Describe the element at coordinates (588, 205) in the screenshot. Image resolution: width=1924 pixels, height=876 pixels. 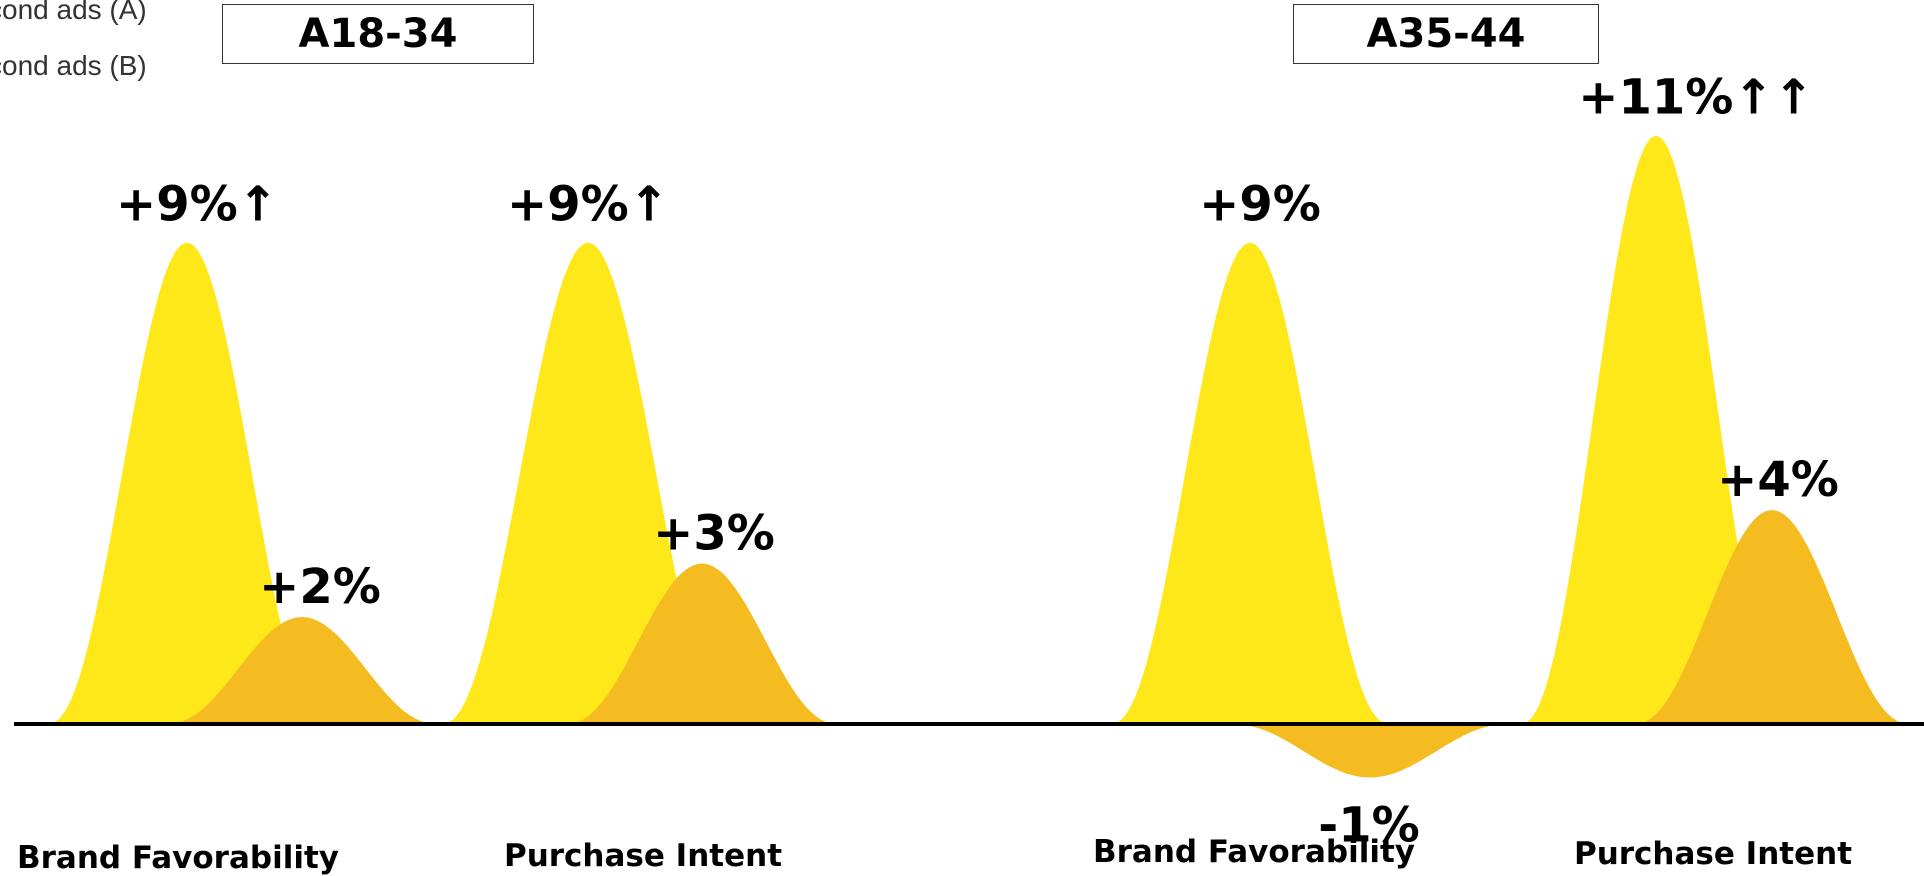
I see `value-label-a-2: +9%↑` at that location.